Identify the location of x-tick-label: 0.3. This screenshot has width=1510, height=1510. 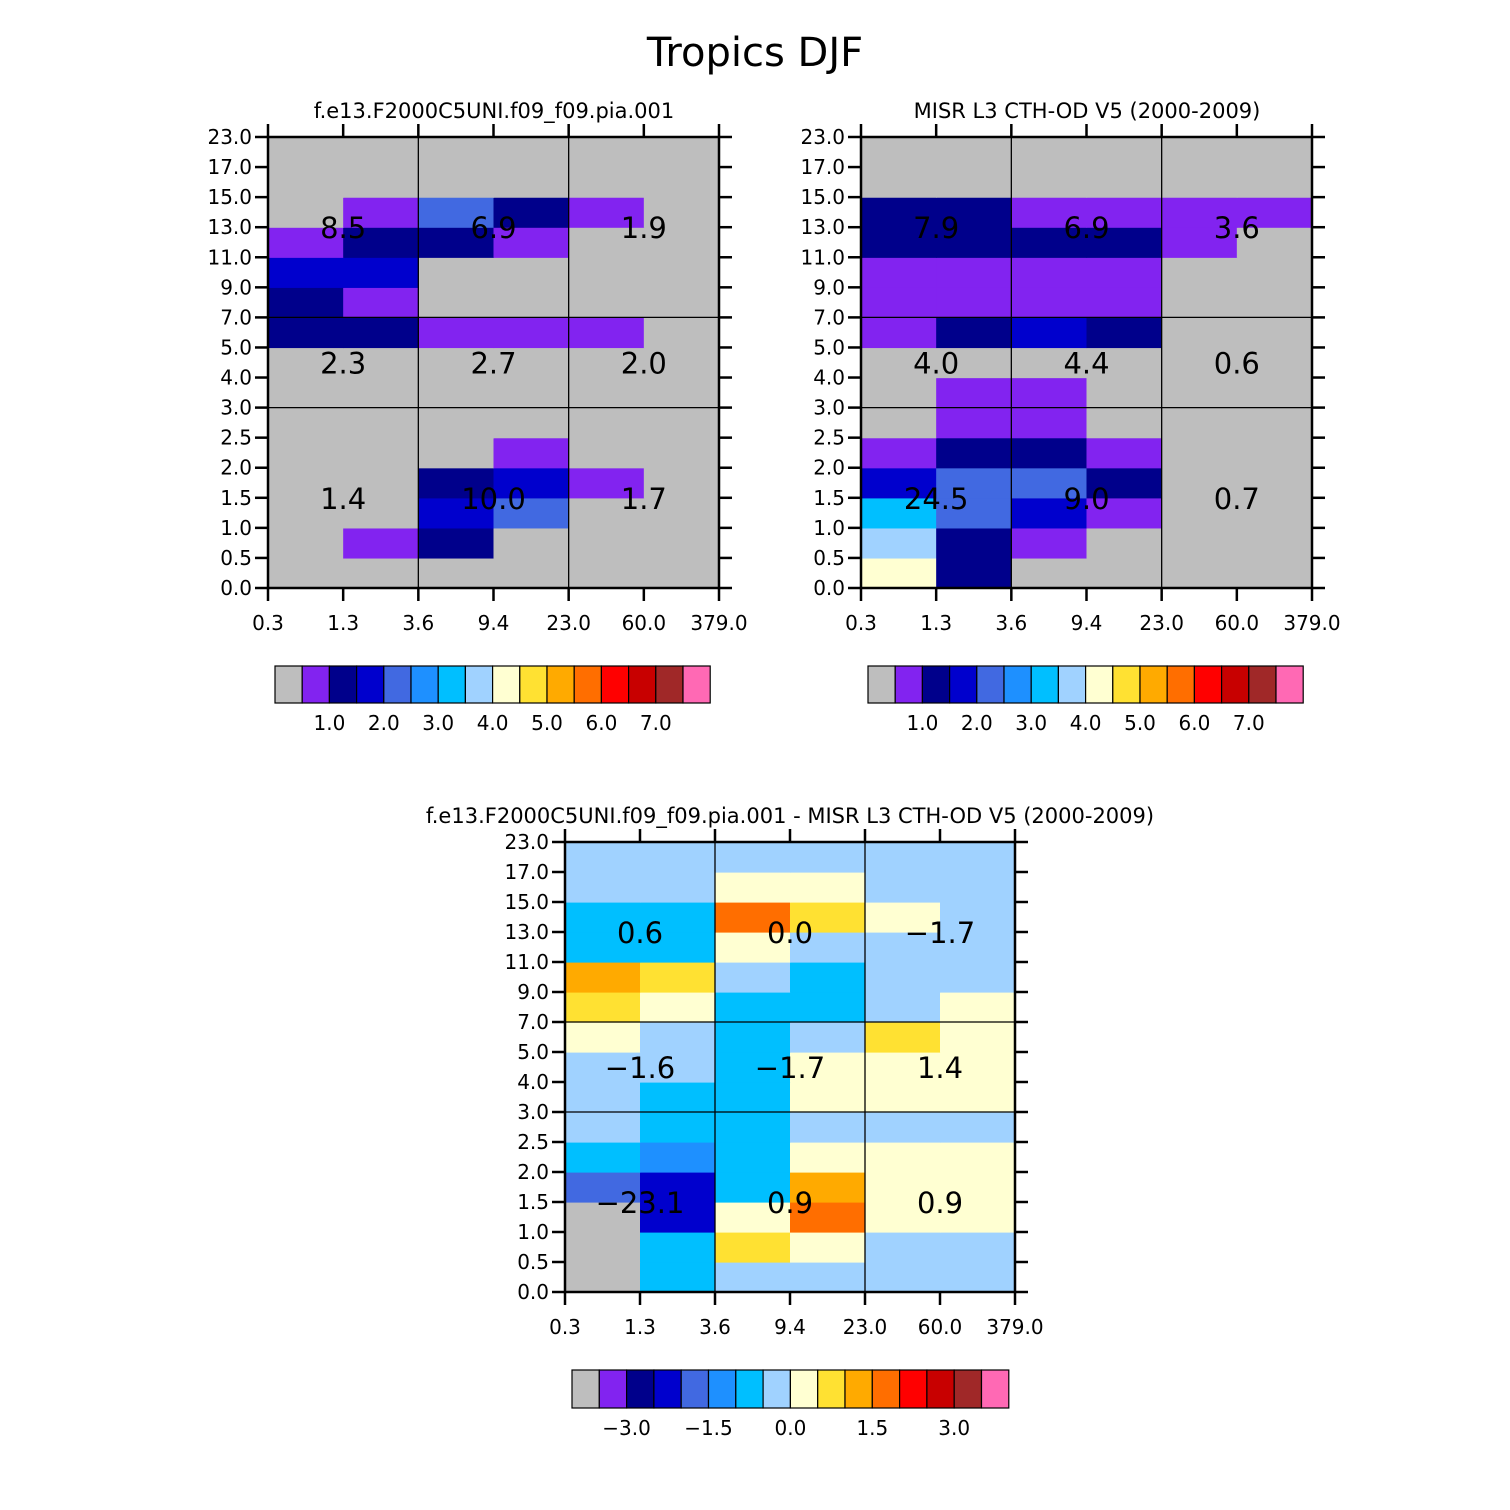
(268, 623).